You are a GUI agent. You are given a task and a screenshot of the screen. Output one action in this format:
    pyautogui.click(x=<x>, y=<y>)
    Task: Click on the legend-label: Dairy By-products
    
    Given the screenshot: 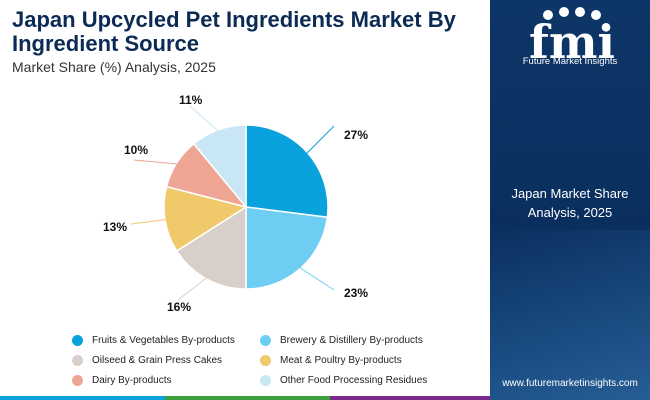 What is the action you would take?
    pyautogui.click(x=132, y=380)
    